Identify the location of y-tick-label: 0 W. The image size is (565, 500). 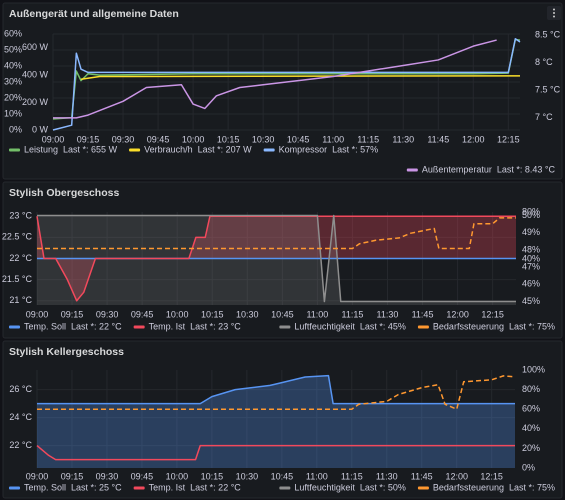
(40, 129).